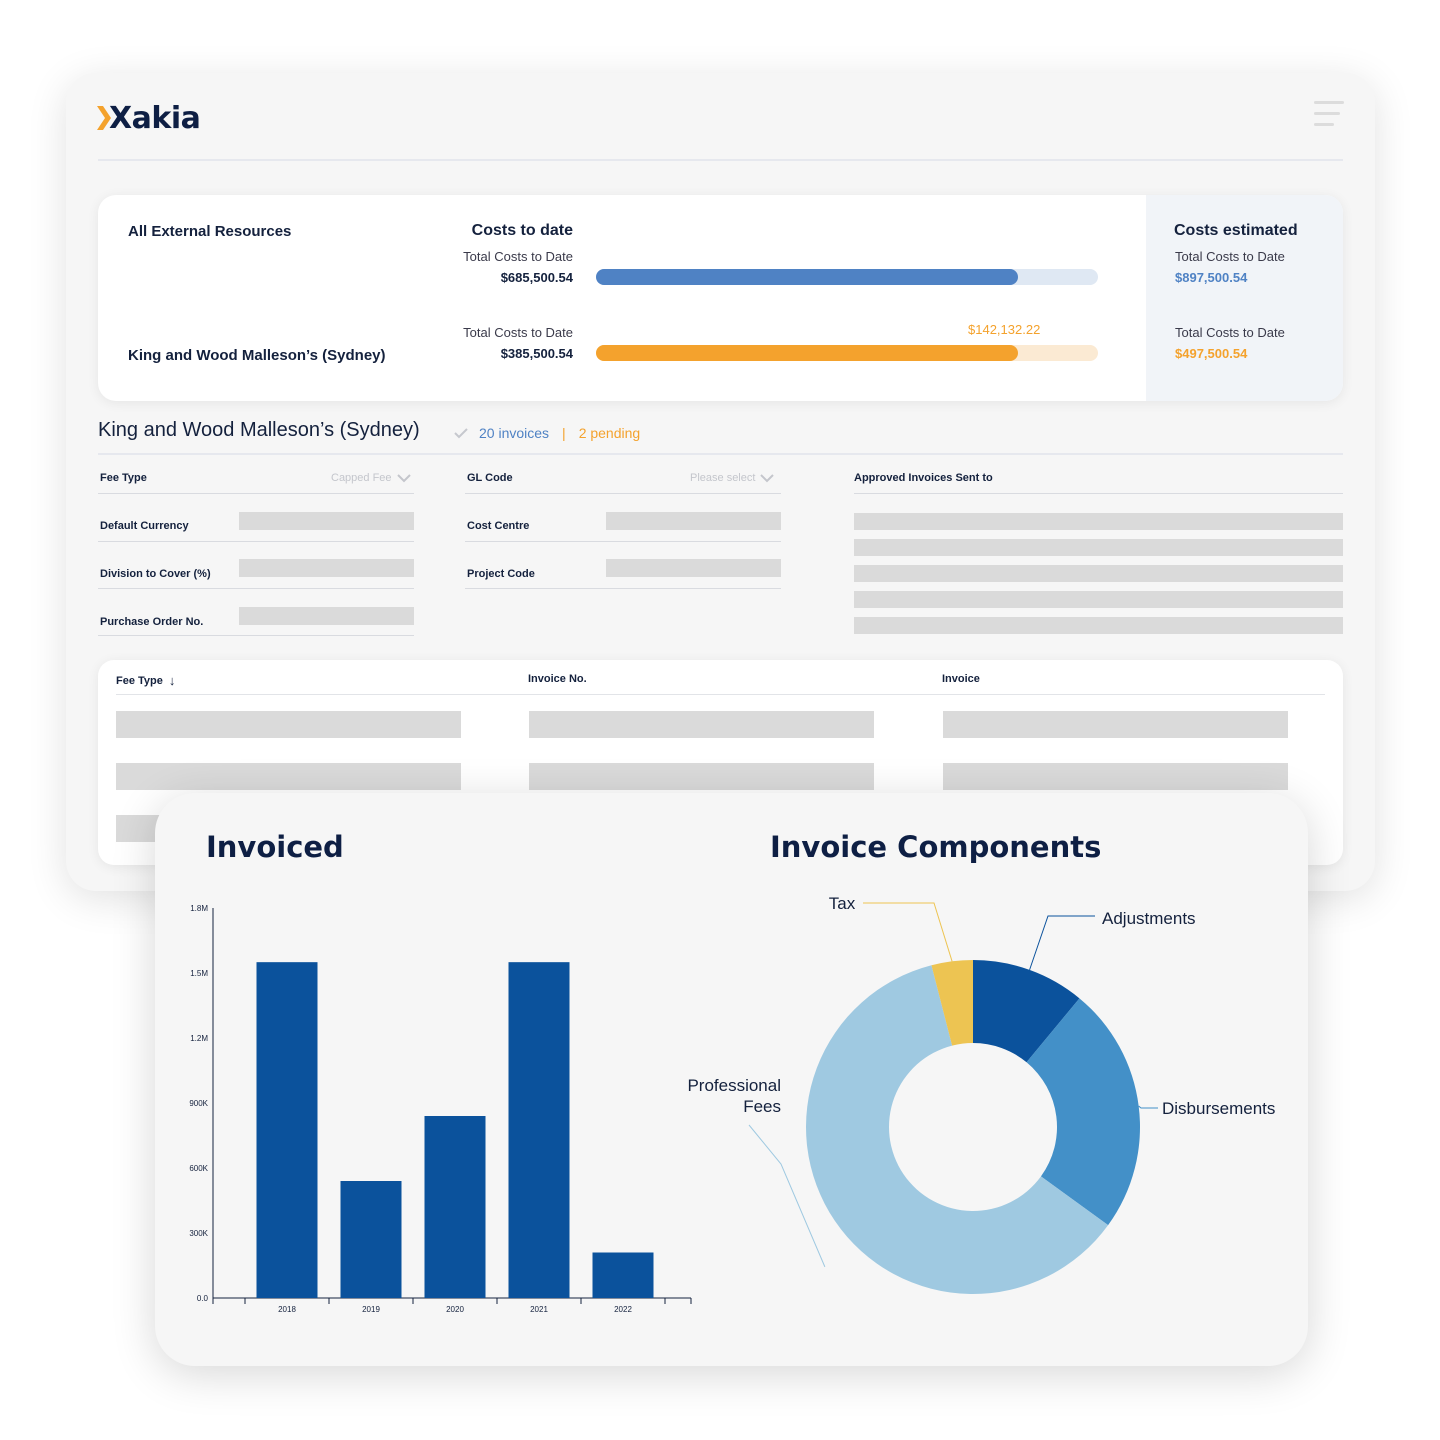  Describe the element at coordinates (536, 277) in the screenshot. I see `row1-value: $685,500.54` at that location.